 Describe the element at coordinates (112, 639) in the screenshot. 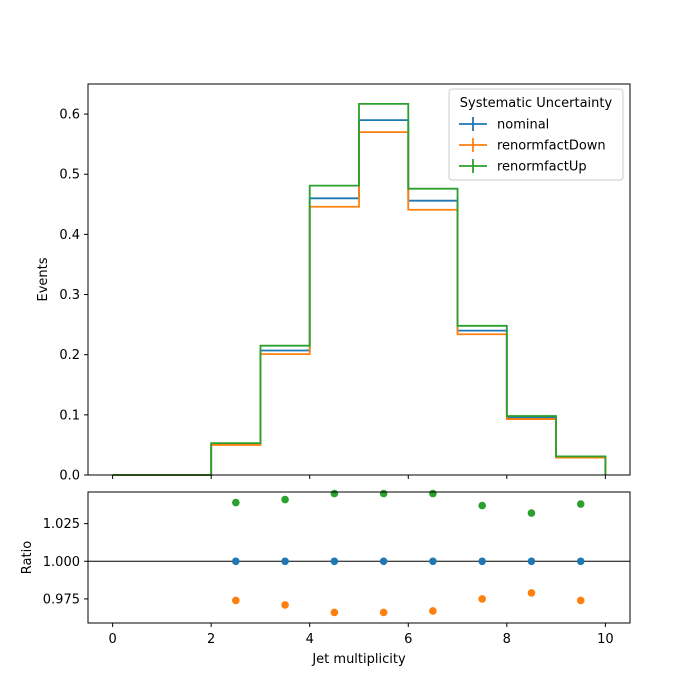

I see `ratio-x-tick-label: 0` at that location.